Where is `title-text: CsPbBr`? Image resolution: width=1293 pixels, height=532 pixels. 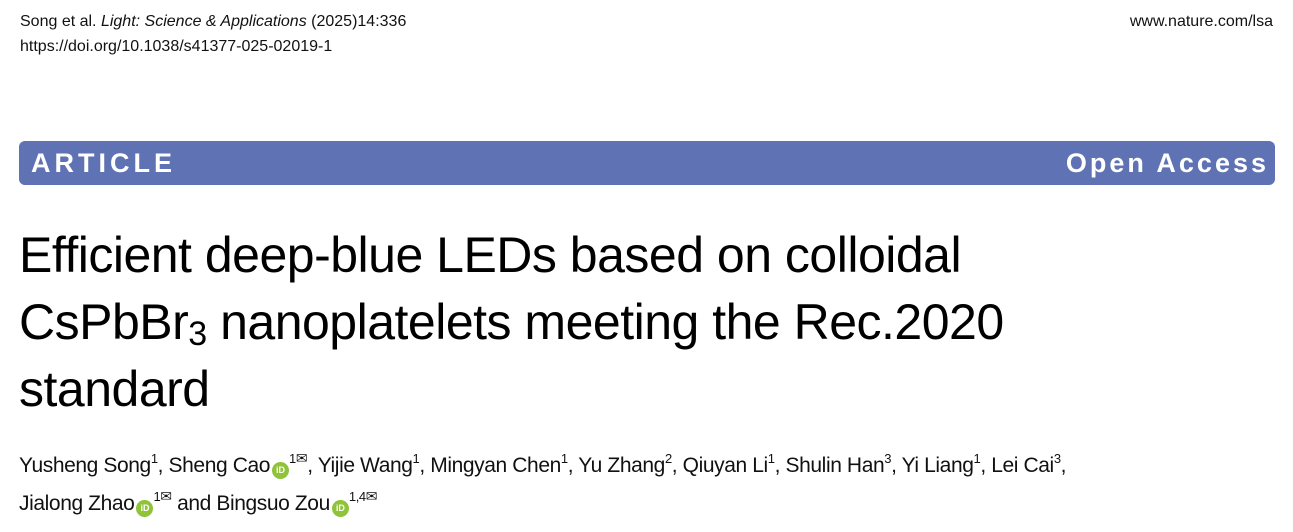
title-text: CsPbBr is located at coordinates (104, 322).